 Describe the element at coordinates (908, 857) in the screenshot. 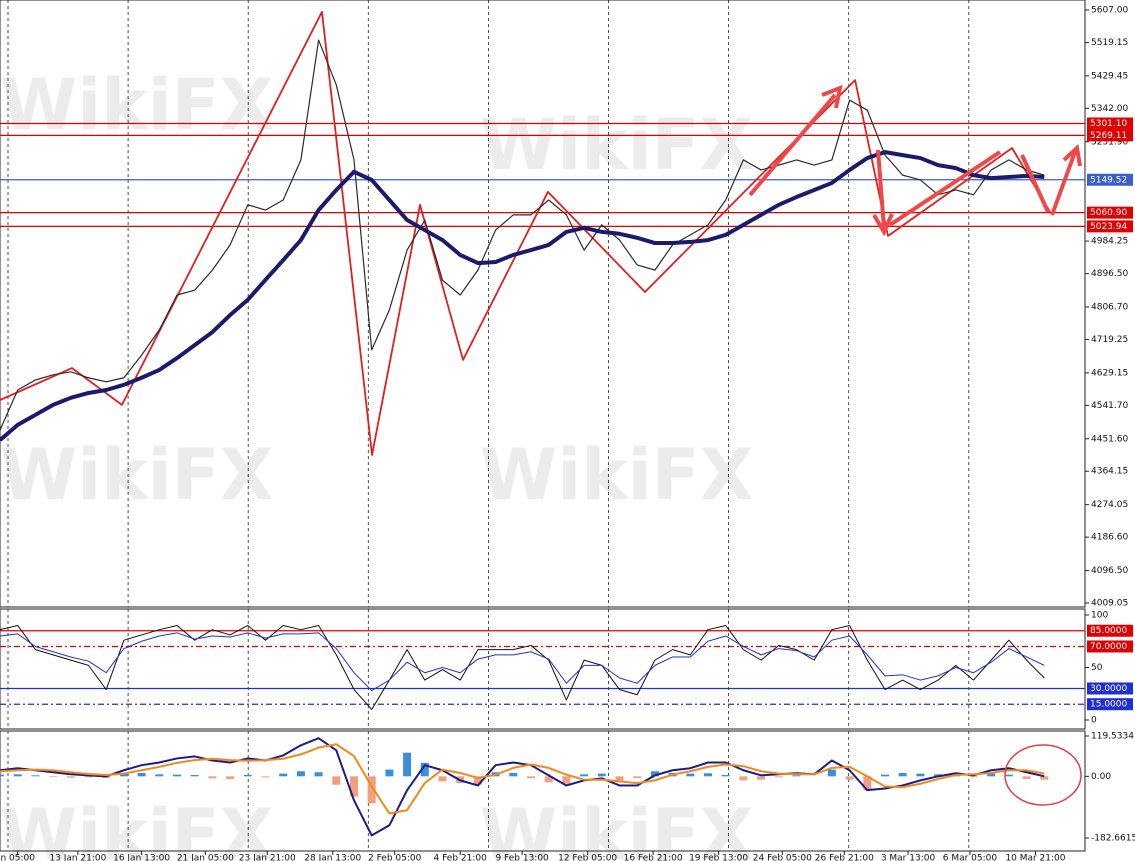

I see `x-tick-label: 3 Mar 13:00` at that location.